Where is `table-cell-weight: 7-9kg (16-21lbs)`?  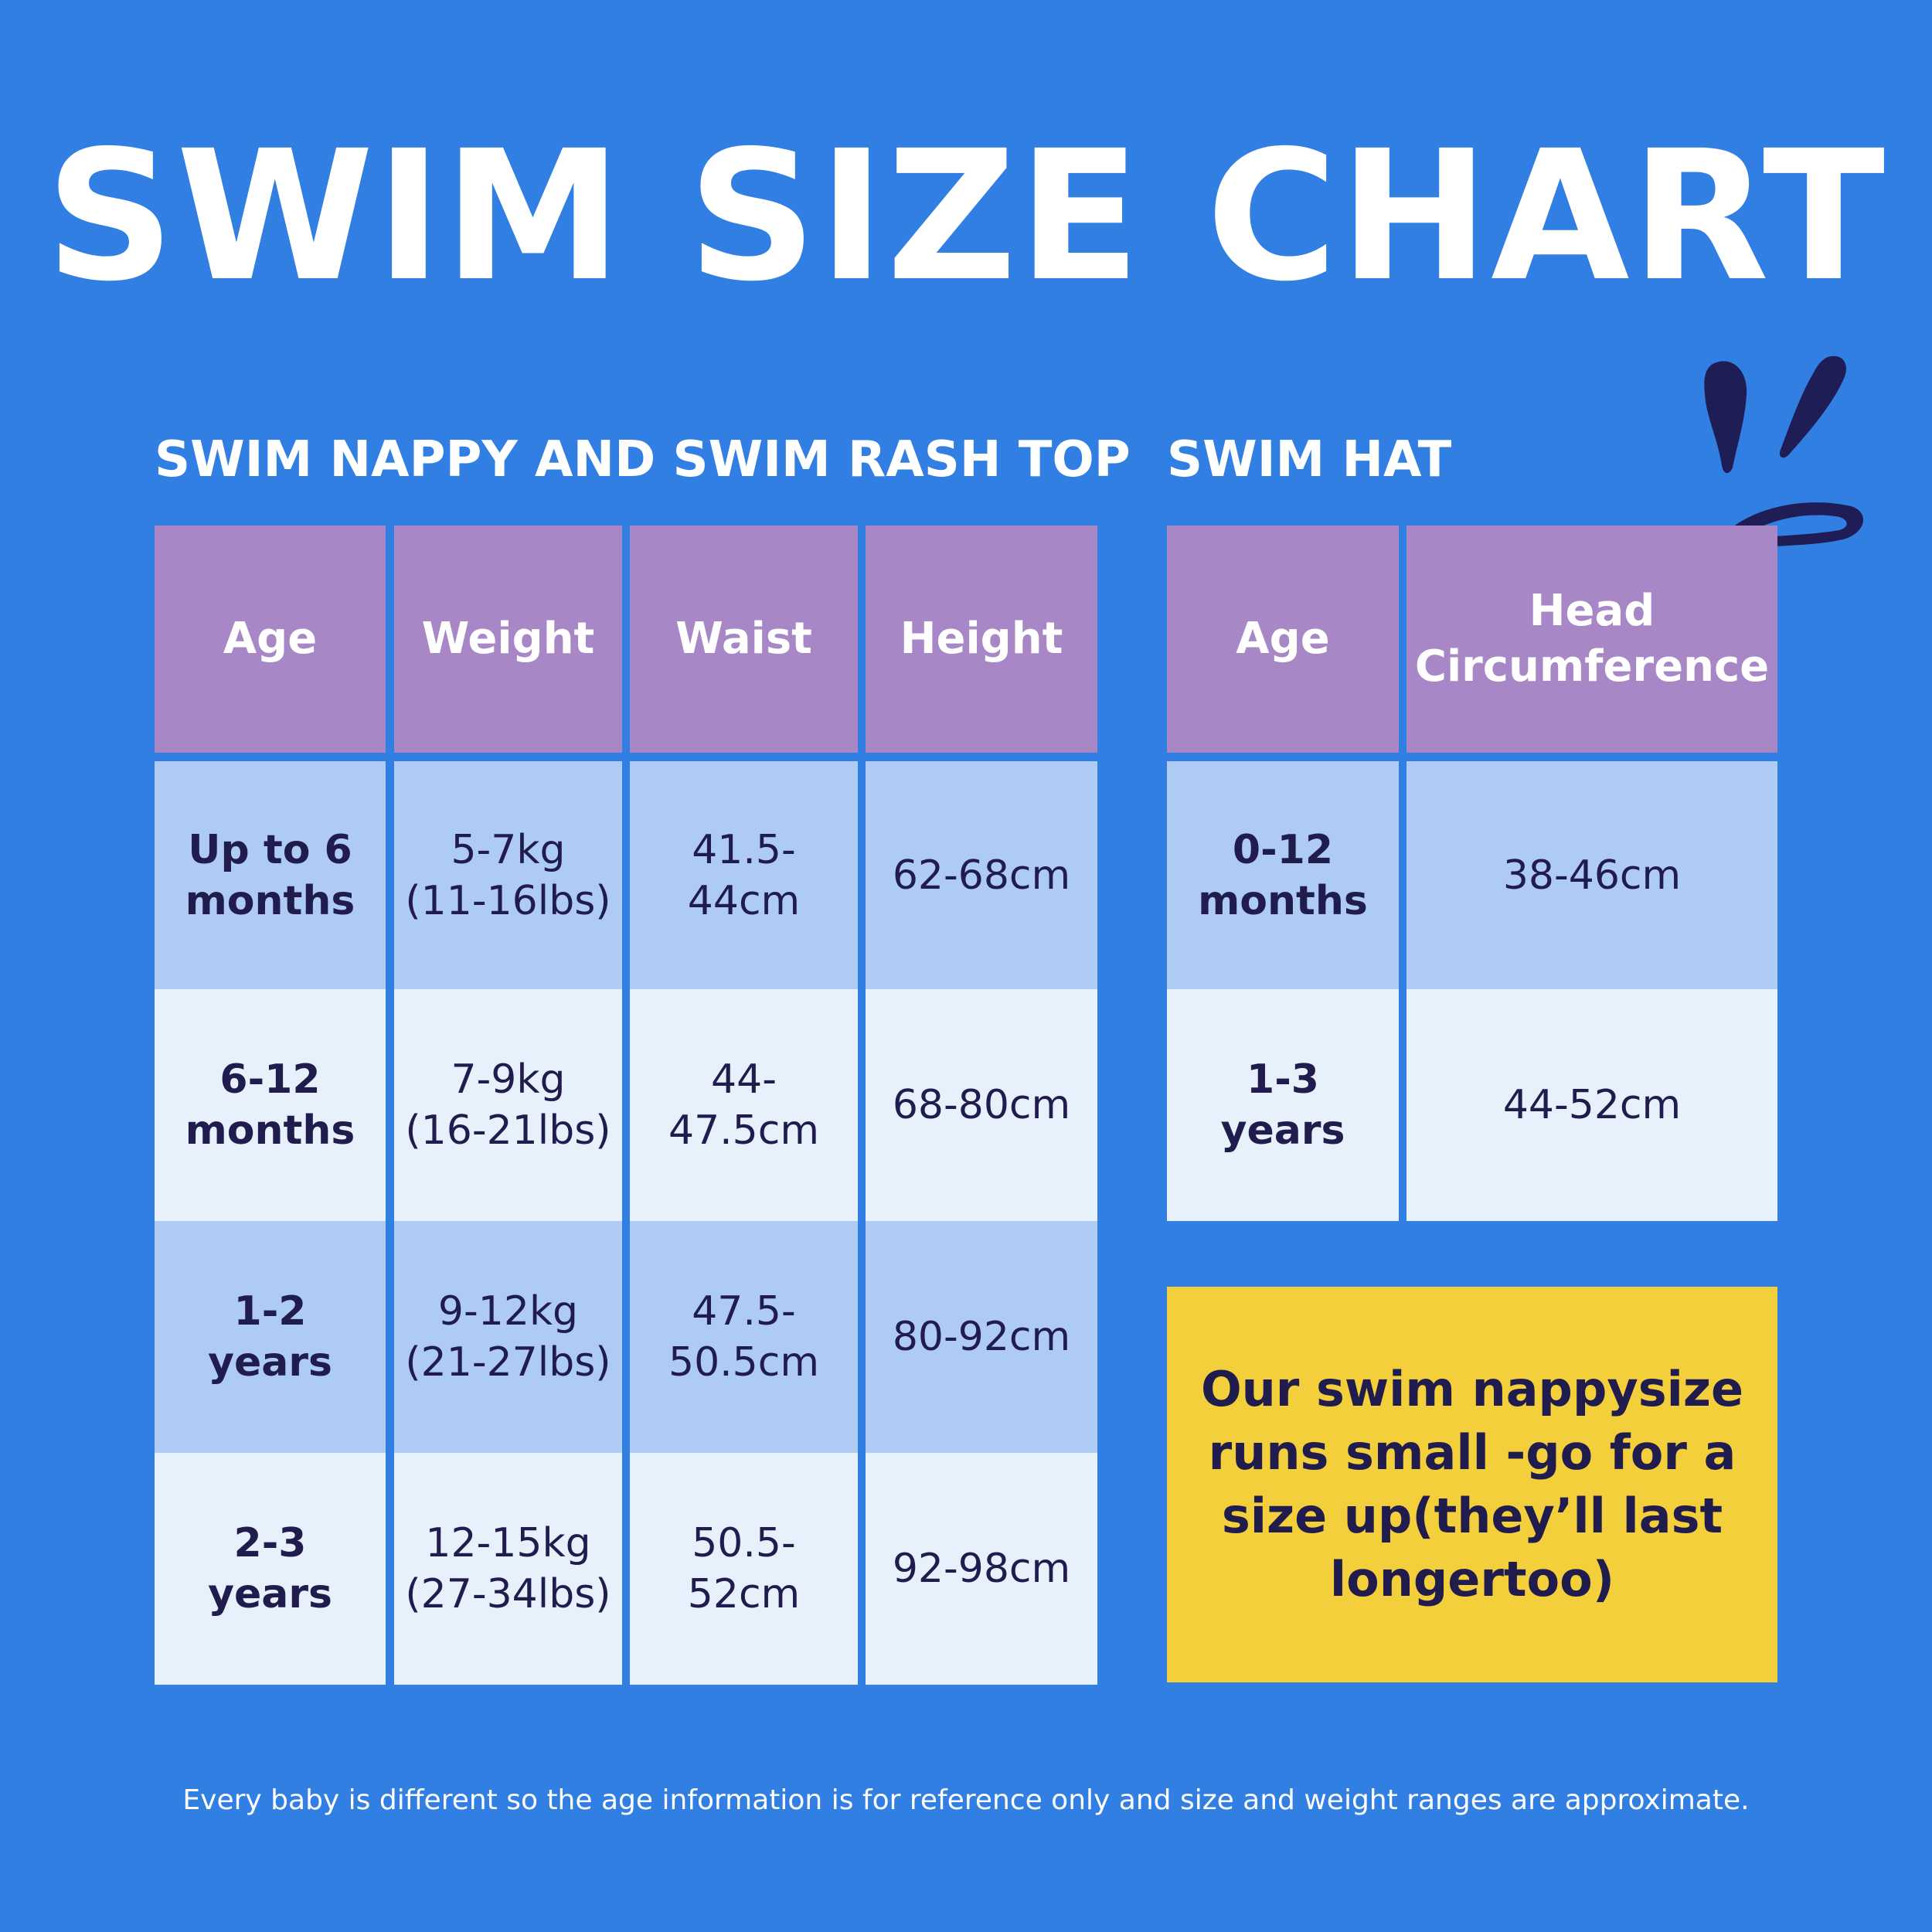 table-cell-weight: 7-9kg (16-21lbs) is located at coordinates (508, 1105).